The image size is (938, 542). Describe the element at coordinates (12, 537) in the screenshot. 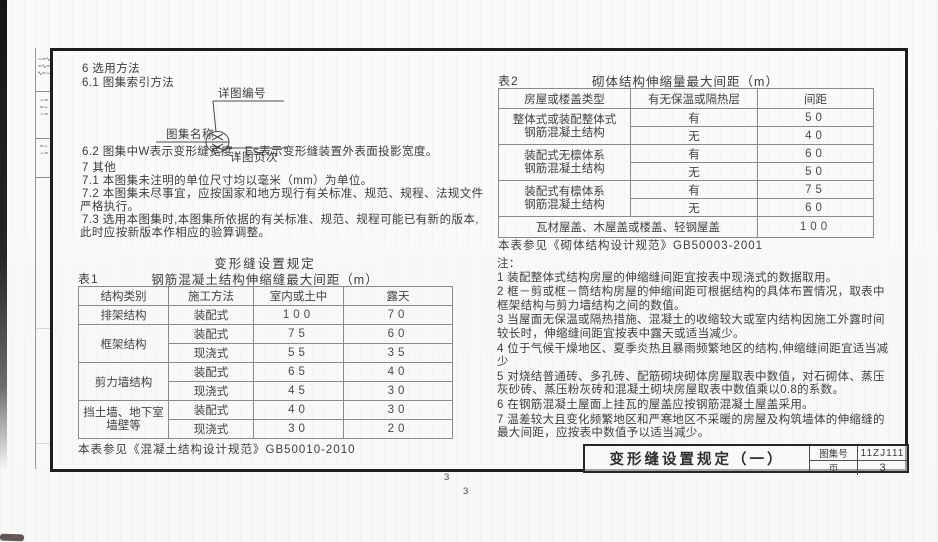

I see `scan-smudge` at that location.